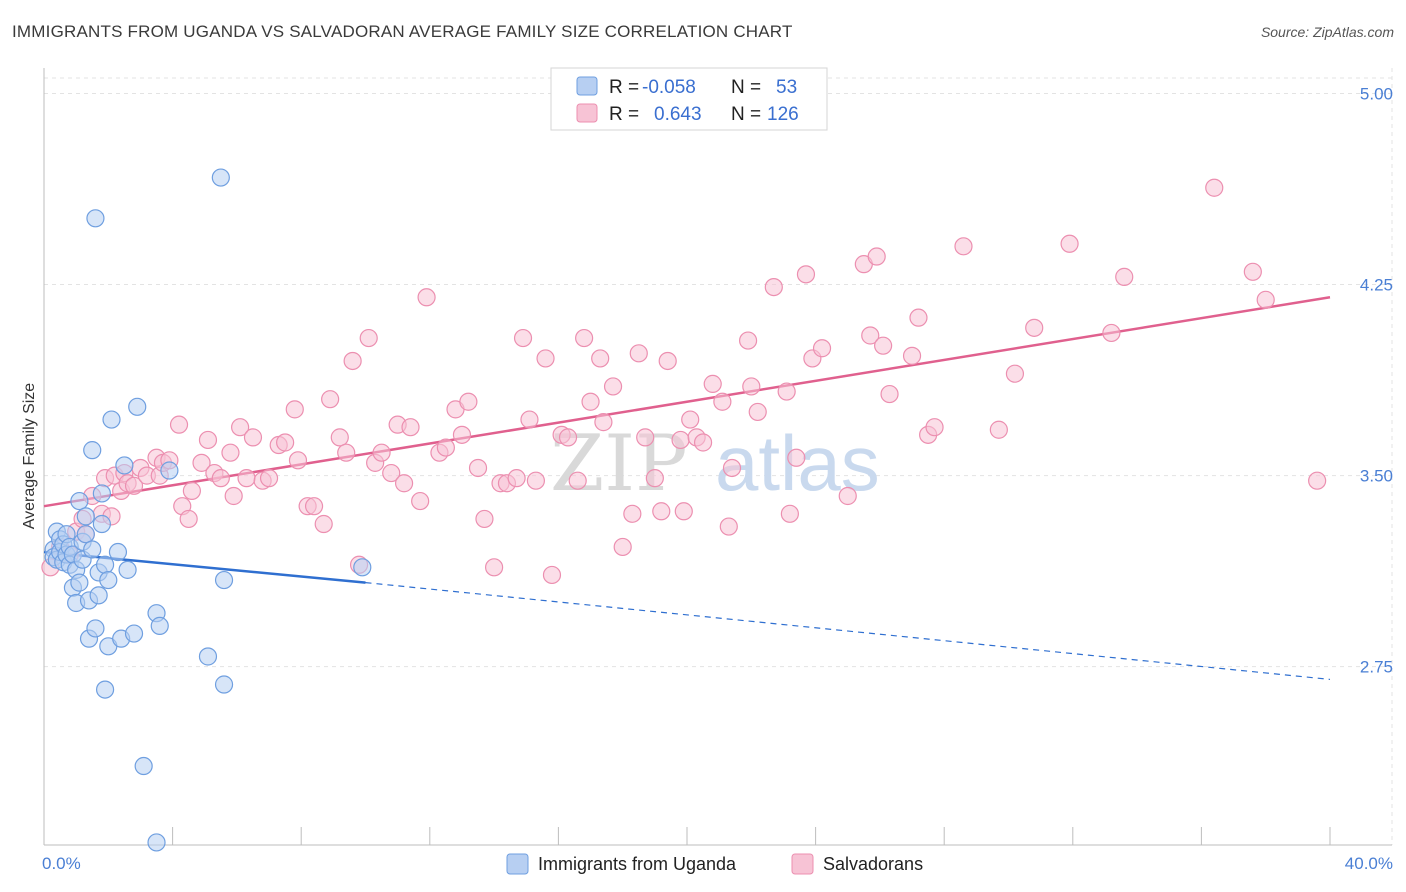 This screenshot has width=1406, height=892. Describe the element at coordinates (587, 86) in the screenshot. I see `legend-swatch-uganda` at that location.